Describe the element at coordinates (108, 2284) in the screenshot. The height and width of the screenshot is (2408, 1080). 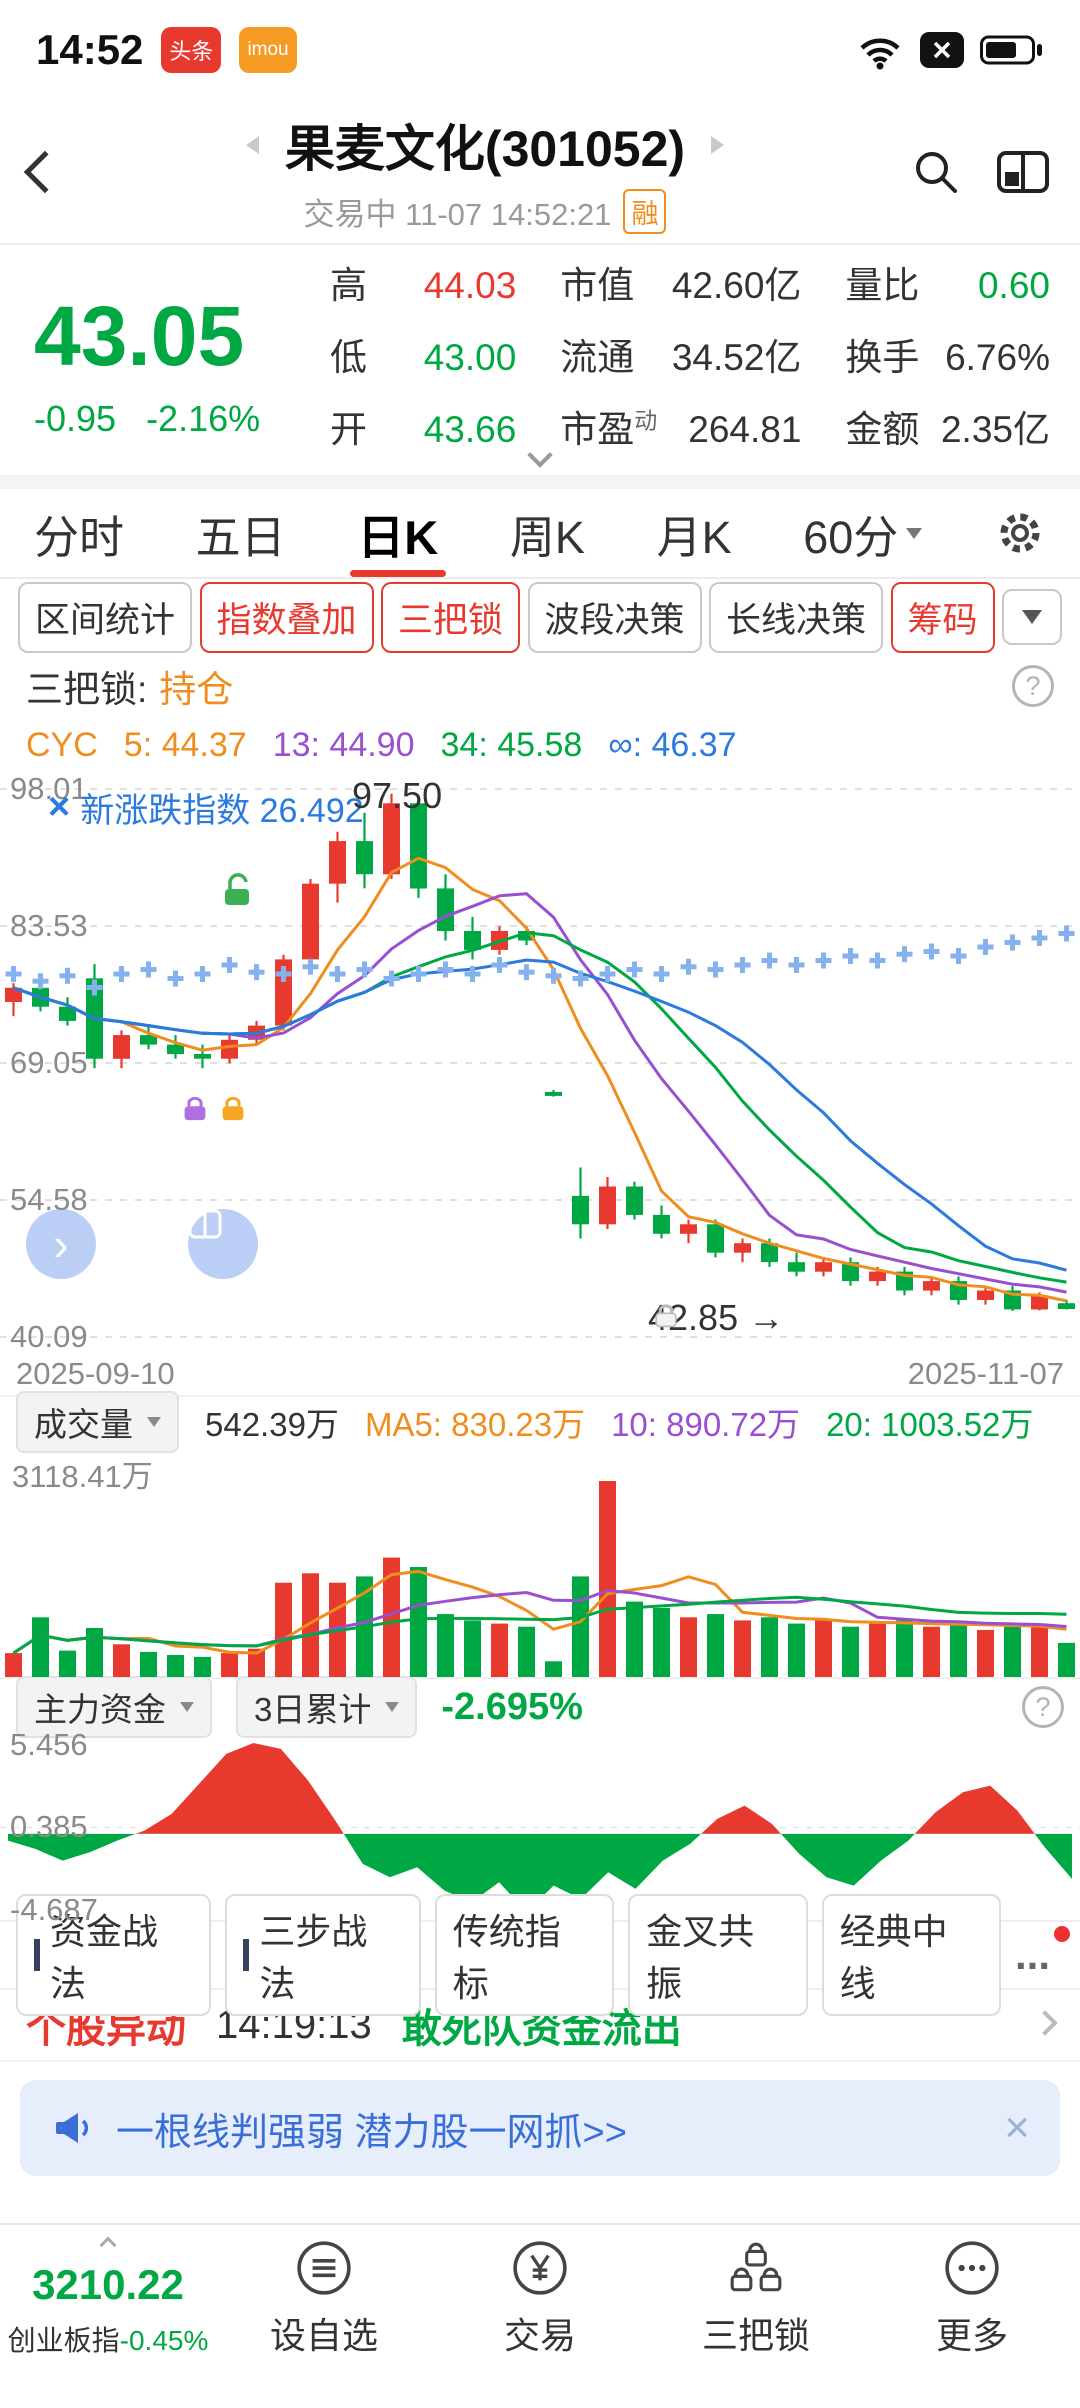
I see `index-value: 3210.22` at that location.